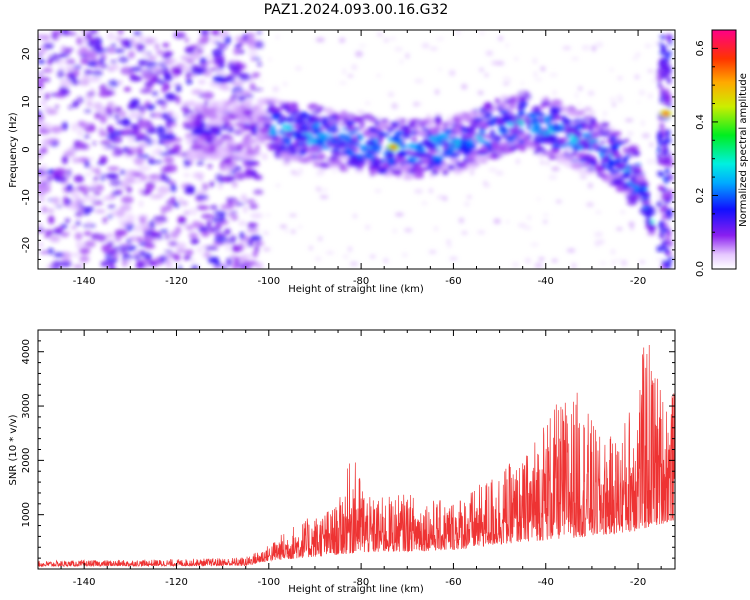 The width and height of the screenshot is (750, 600). What do you see at coordinates (743, 150) in the screenshot?
I see `colorbar-label: Normalized spectral amplitude` at bounding box center [743, 150].